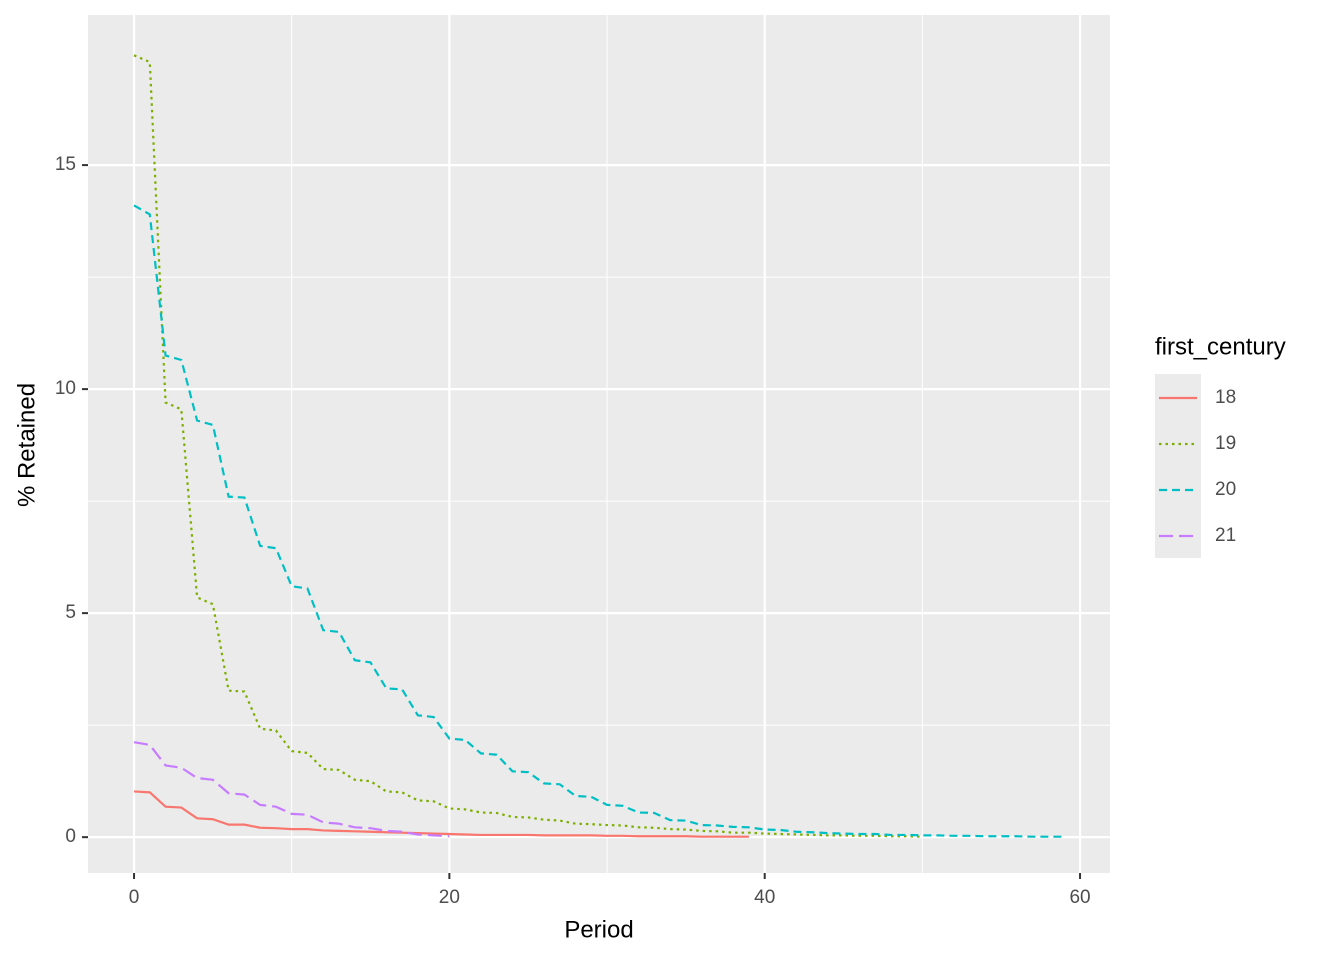  What do you see at coordinates (1225, 489) in the screenshot?
I see `legend-label: 20` at bounding box center [1225, 489].